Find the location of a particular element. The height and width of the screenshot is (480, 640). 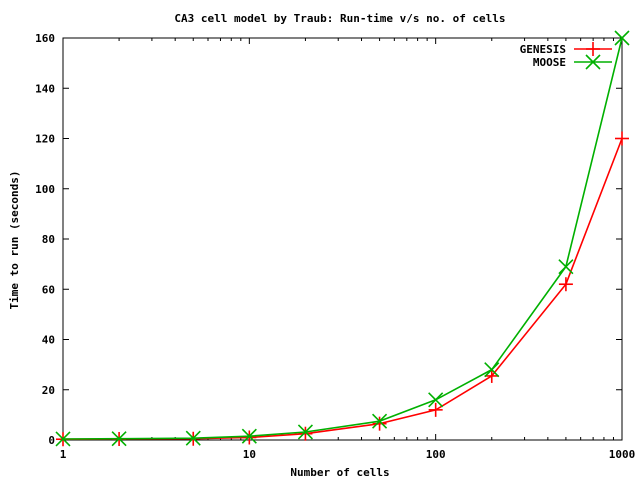

x-tick-label: 1000 is located at coordinates (622, 454).